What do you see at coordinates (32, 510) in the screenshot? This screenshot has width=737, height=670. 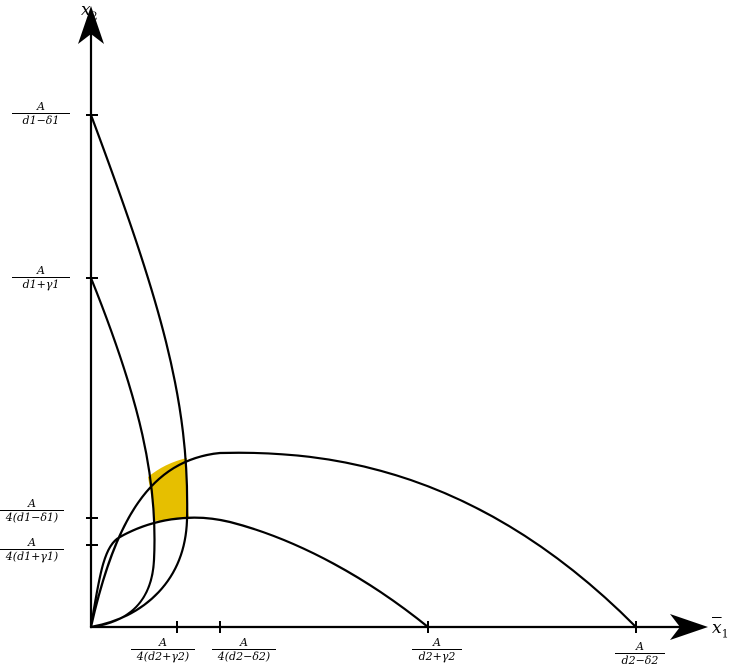 I see `y-tick-label-3: A 4(d1−δ1)` at bounding box center [32, 510].